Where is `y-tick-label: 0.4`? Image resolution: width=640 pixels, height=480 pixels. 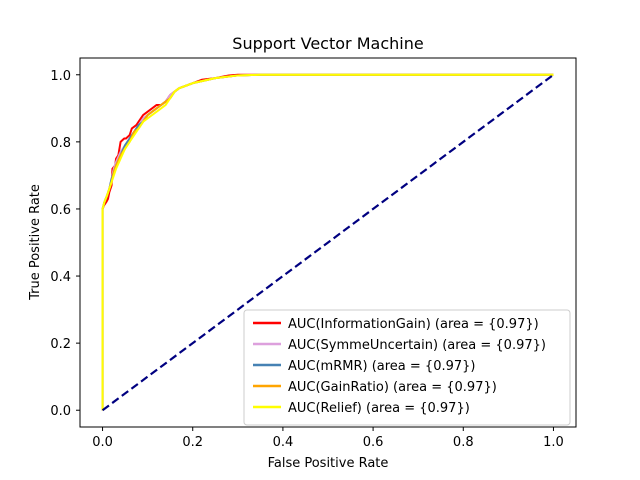 y-tick-label: 0.4 is located at coordinates (60, 277).